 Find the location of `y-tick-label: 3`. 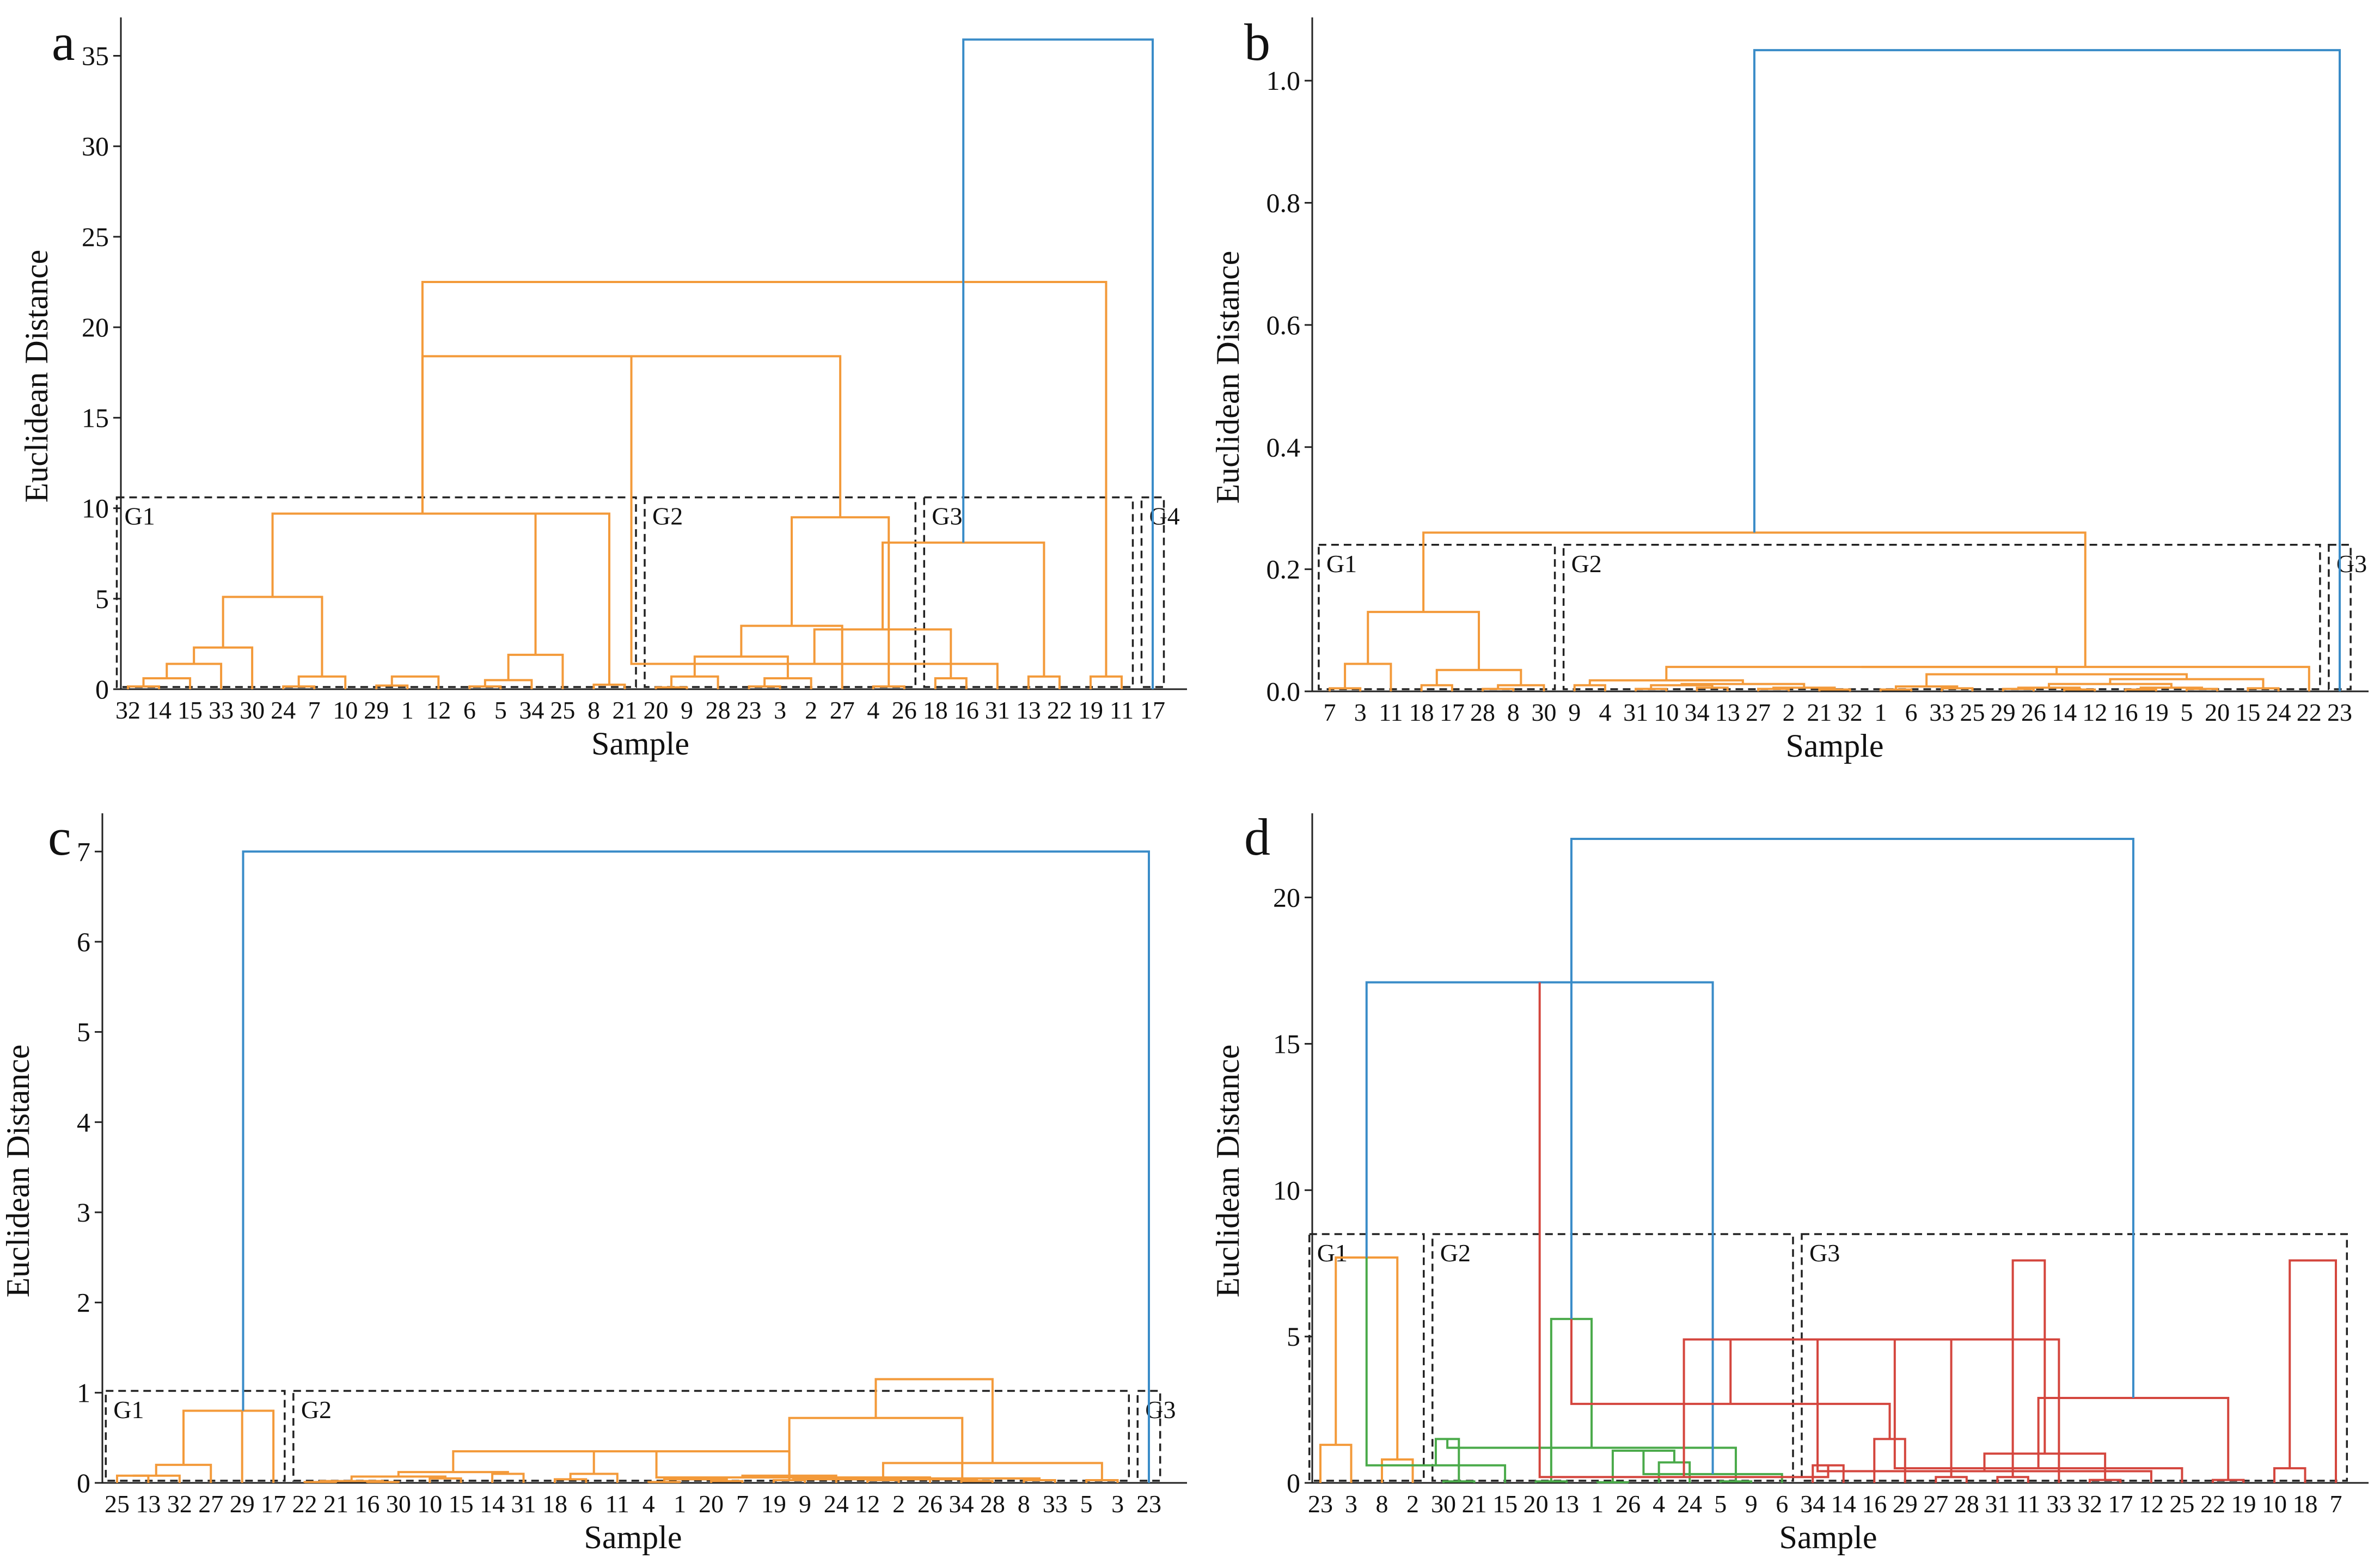

y-tick-label: 3 is located at coordinates (83, 1212).